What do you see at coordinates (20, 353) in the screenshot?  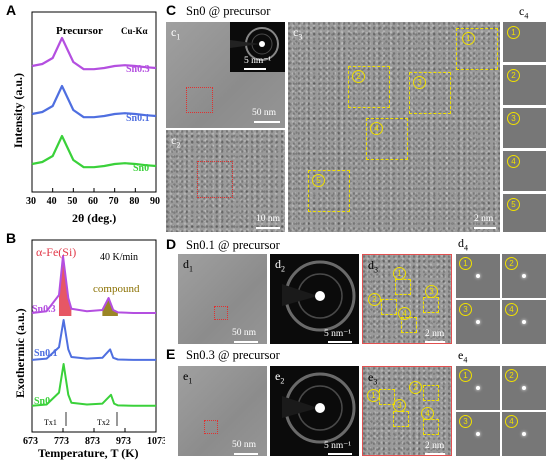 I see `panel-b-ylabel: Exothermic (a.u.)` at bounding box center [20, 353].